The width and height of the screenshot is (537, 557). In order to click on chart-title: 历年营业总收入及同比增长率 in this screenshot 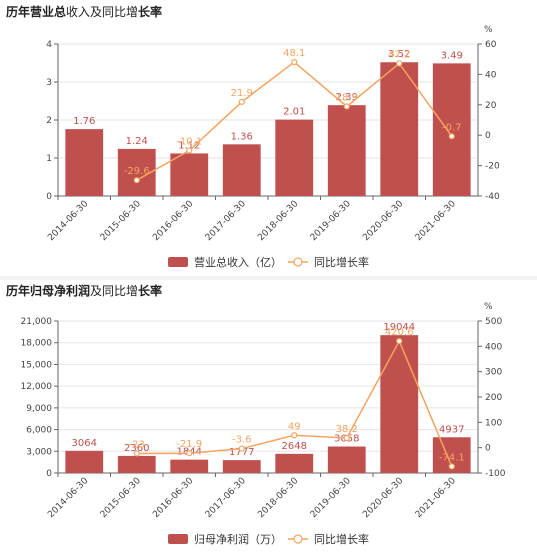, I will do `click(84, 11)`.